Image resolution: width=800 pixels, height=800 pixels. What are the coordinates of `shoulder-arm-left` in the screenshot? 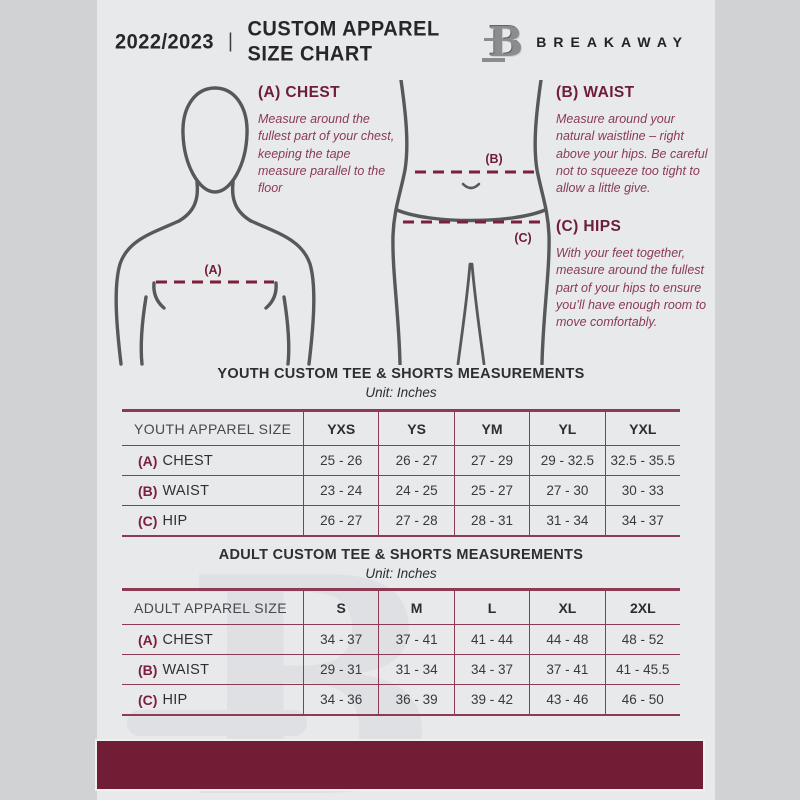 It's located at (147, 292).